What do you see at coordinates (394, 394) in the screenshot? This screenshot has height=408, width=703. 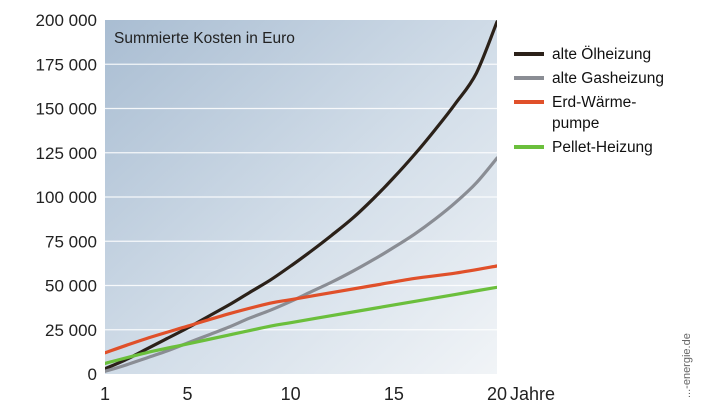 I see `x-tick-label: 15` at bounding box center [394, 394].